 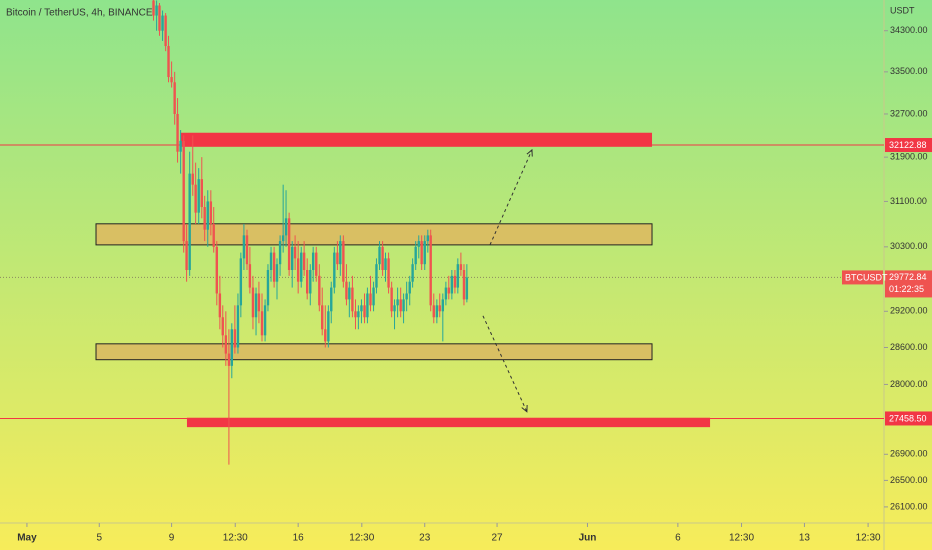 What do you see at coordinates (678, 538) in the screenshot?
I see `x-tick-label: 6` at bounding box center [678, 538].